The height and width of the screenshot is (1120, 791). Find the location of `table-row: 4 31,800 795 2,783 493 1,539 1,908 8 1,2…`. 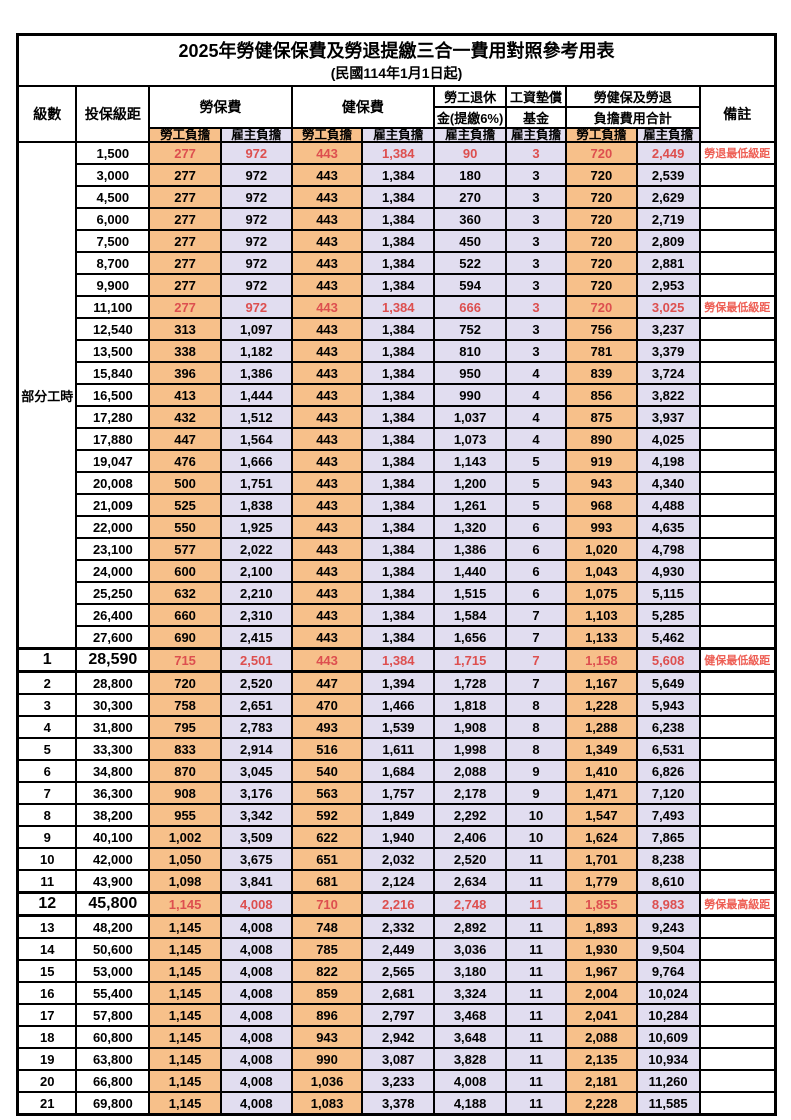

table-row: 4 31,800 795 2,783 493 1,539 1,908 8 1,2… is located at coordinates (396, 727).